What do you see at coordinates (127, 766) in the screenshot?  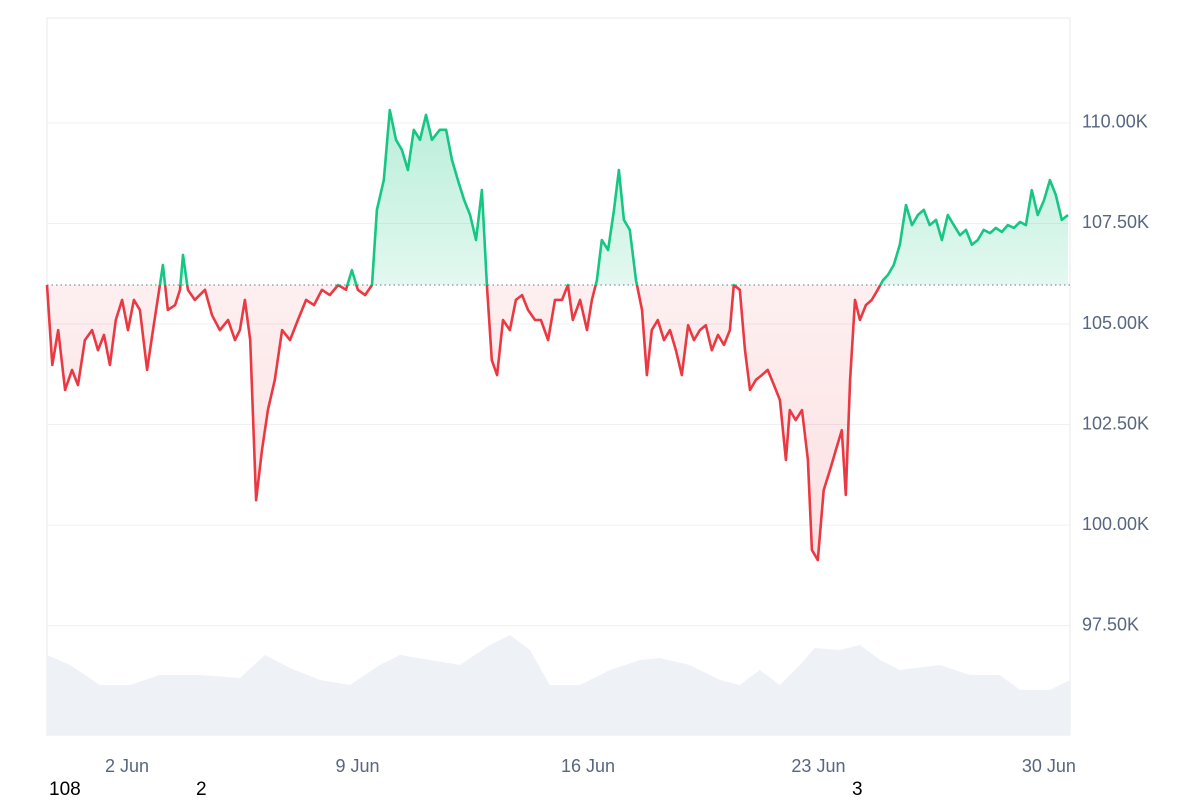 I see `x-tick-label: 2 Jun` at bounding box center [127, 766].